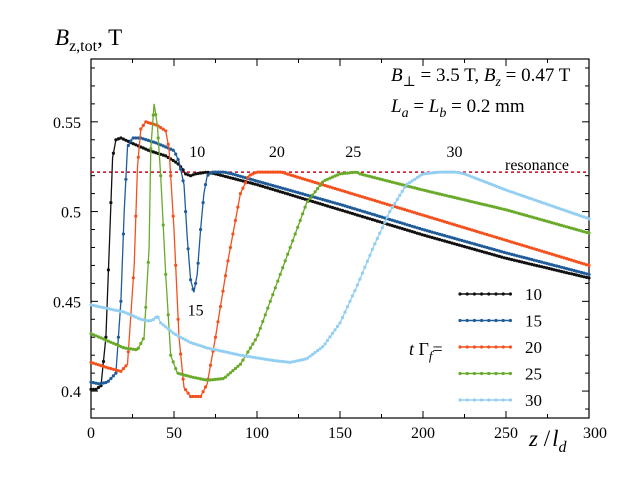 This screenshot has height=485, width=628. Describe the element at coordinates (533, 294) in the screenshot. I see `legend-label: 10` at that location.